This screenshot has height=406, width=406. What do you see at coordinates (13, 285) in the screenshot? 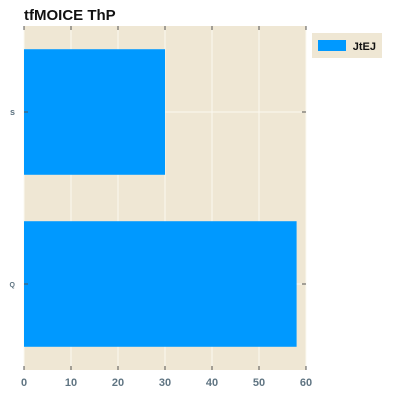
I see `category-label: Q` at bounding box center [13, 285].